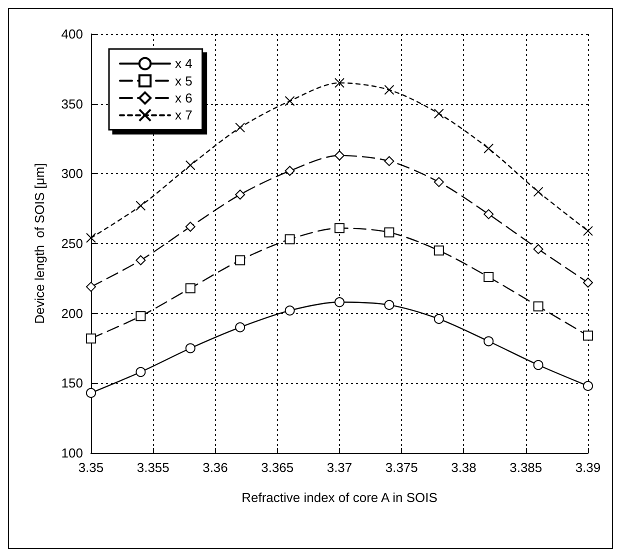  I want to click on x-axis-title: Refractive index of core A in SOIS, so click(340, 497).